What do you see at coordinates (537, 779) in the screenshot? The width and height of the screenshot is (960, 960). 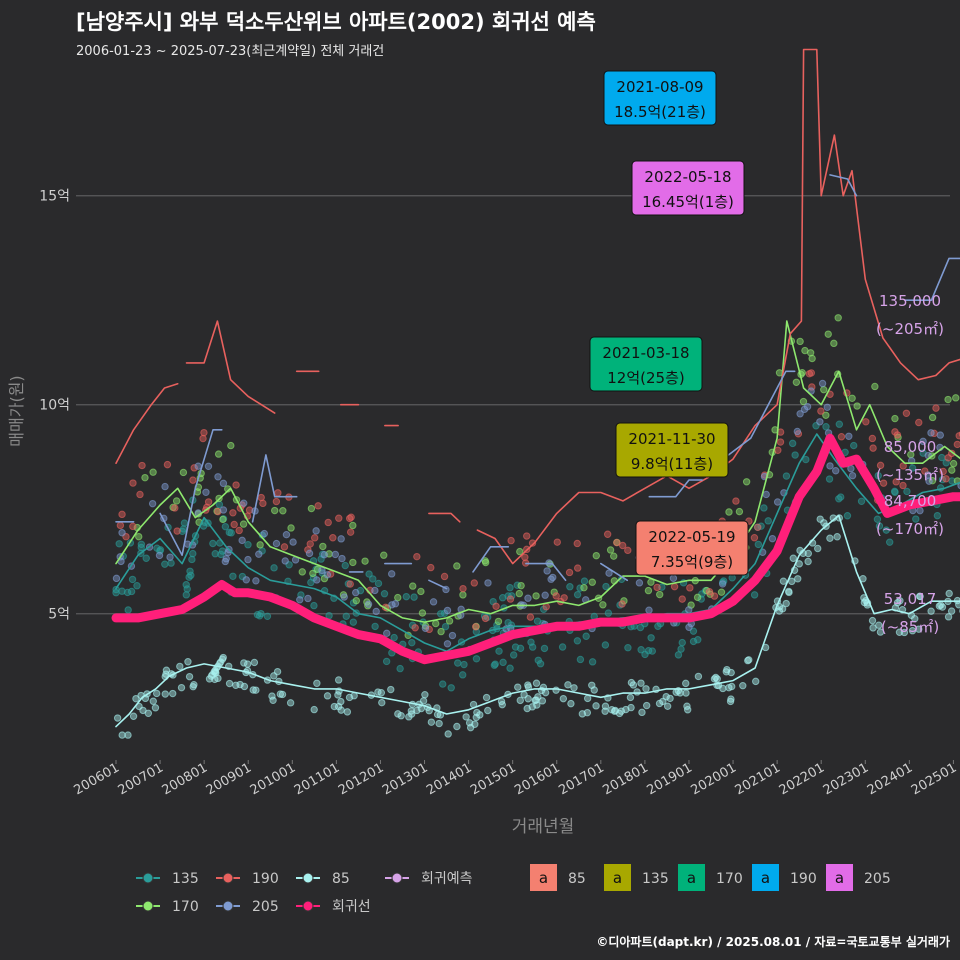 I see `x-tick-label: 201601` at bounding box center [537, 779].